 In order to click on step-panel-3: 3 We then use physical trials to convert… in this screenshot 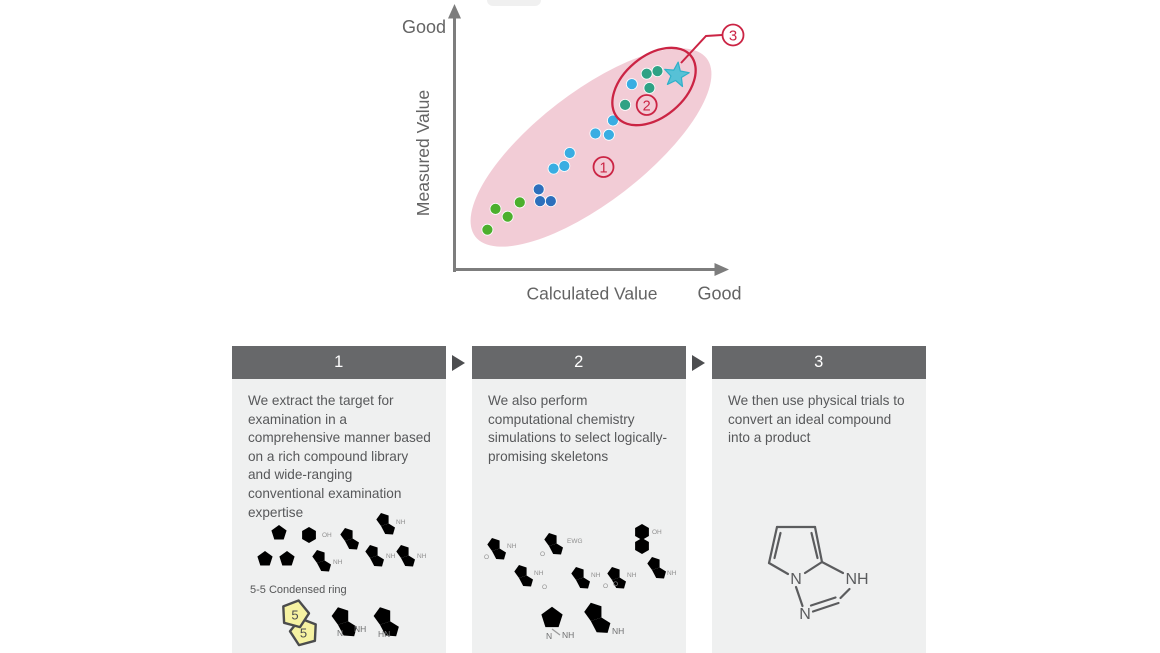, I will do `click(819, 499)`.